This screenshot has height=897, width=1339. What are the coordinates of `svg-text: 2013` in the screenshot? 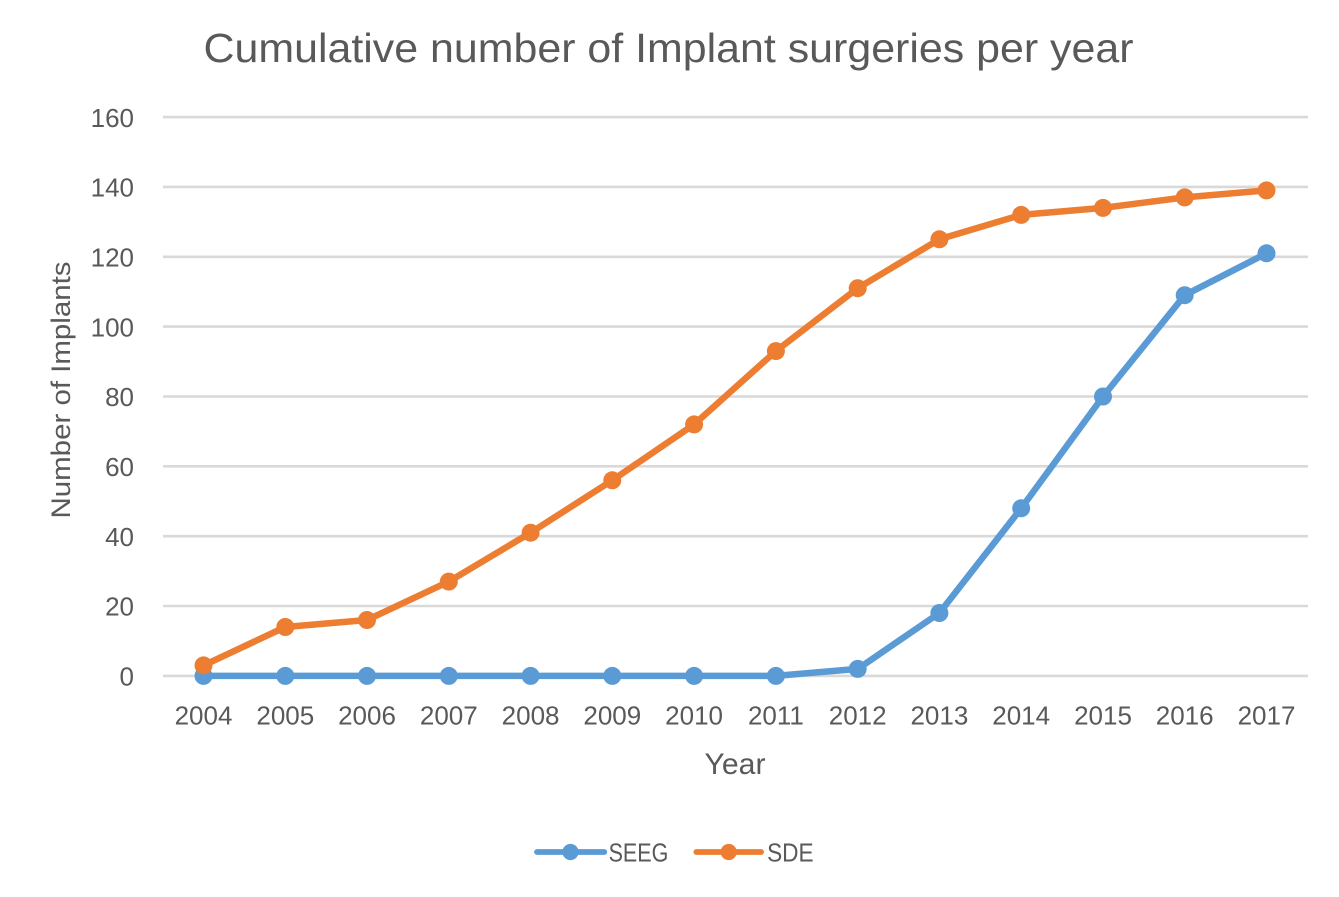 It's located at (939, 715).